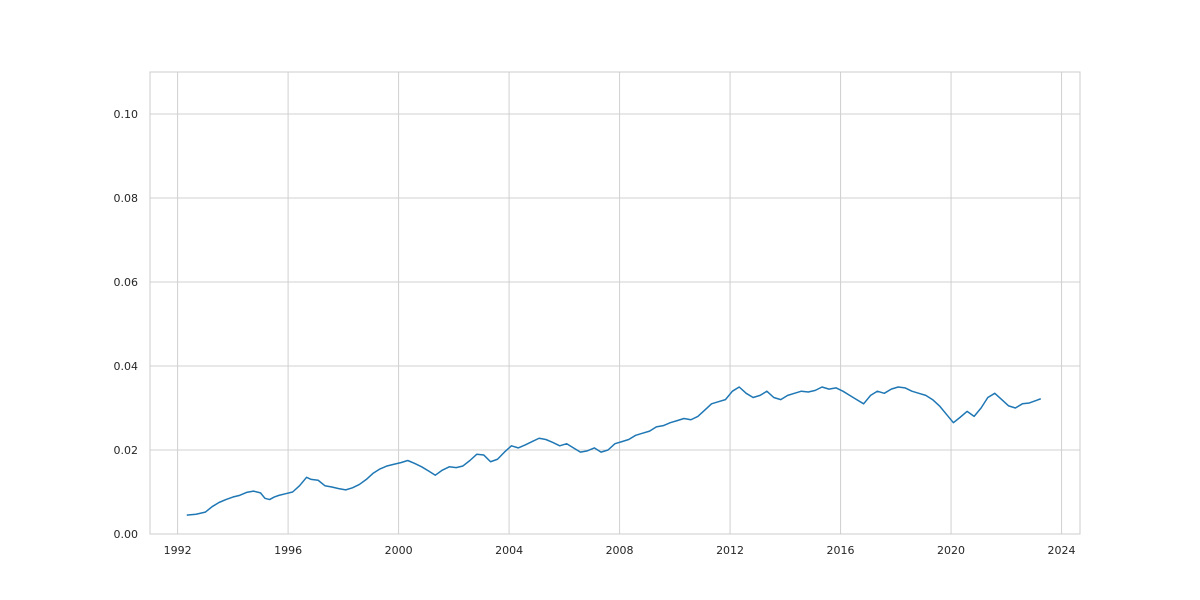 Image resolution: width=1200 pixels, height=600 pixels. Describe the element at coordinates (178, 550) in the screenshot. I see `x-tick-label: 1992` at that location.